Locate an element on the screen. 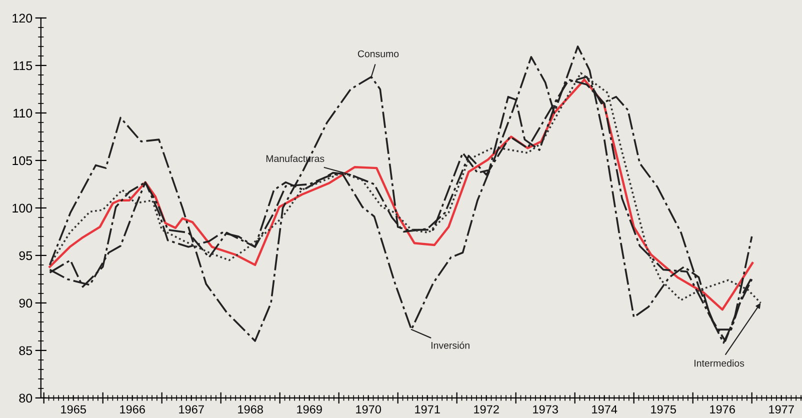  y-tick-label: 95 is located at coordinates (25, 255).